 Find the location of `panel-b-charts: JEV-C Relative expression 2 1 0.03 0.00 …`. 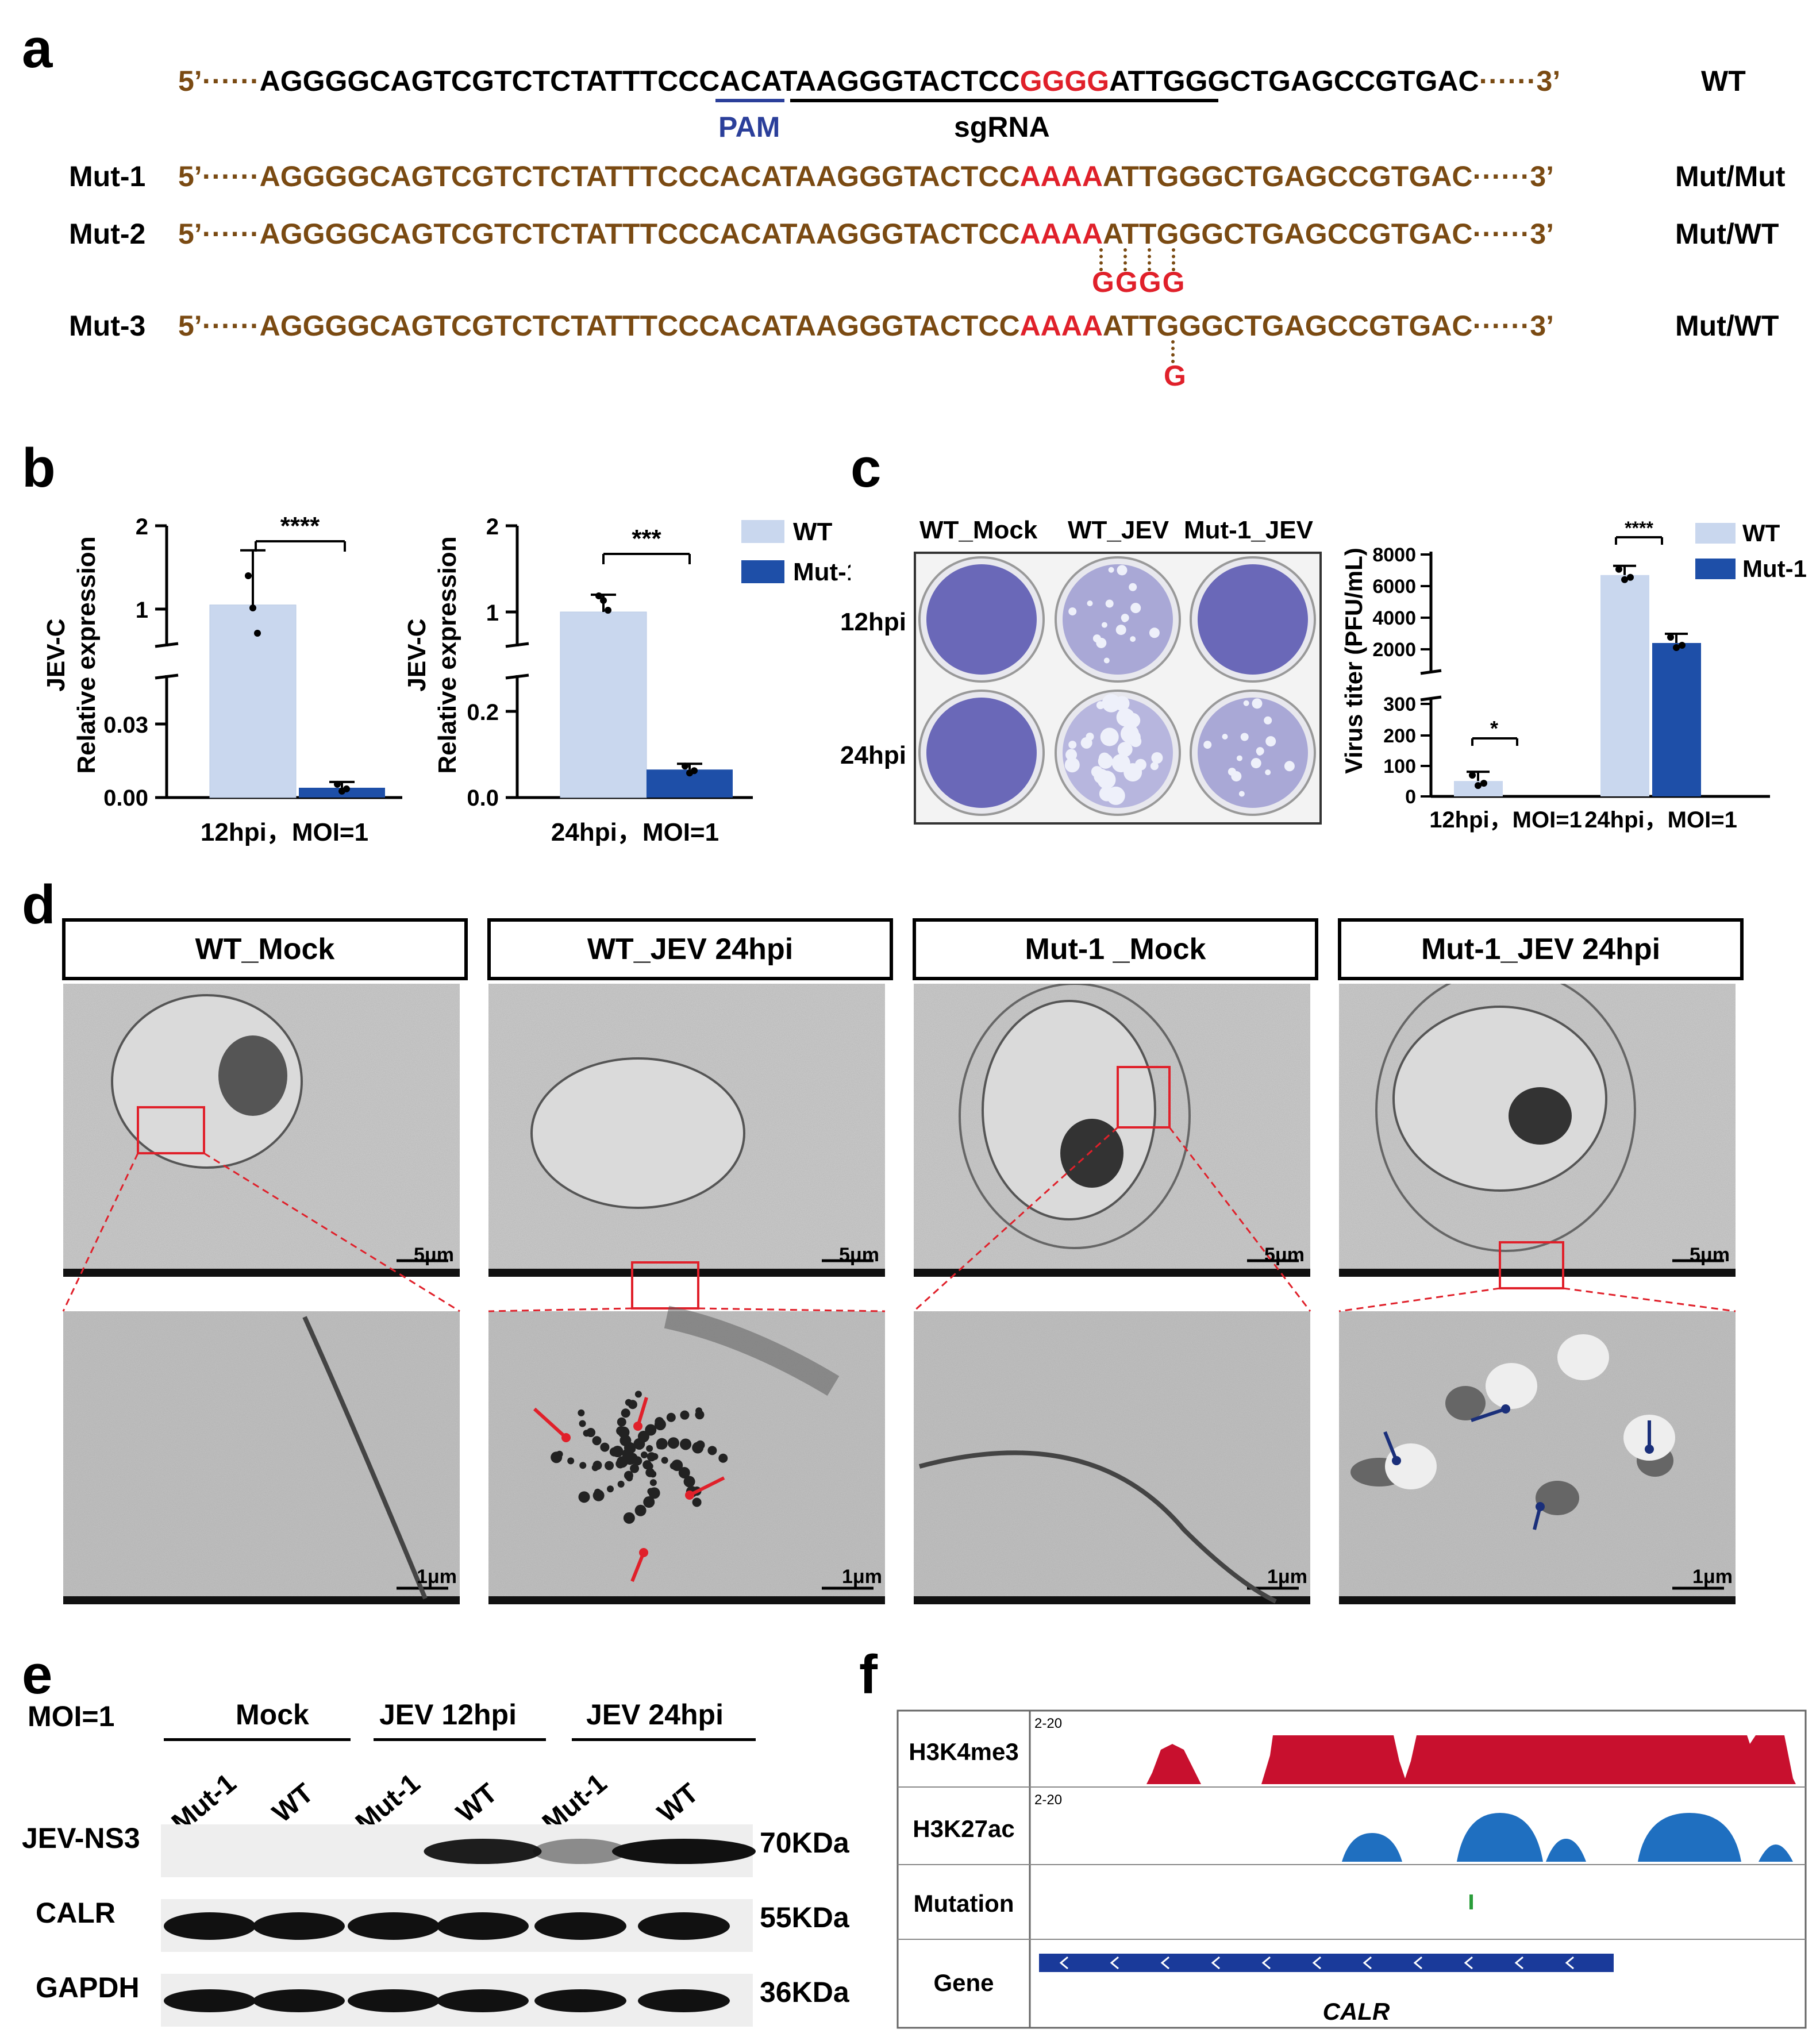

panel-b-charts: JEV-C Relative expression 2 1 0.03 0.00 … is located at coordinates (447, 679).